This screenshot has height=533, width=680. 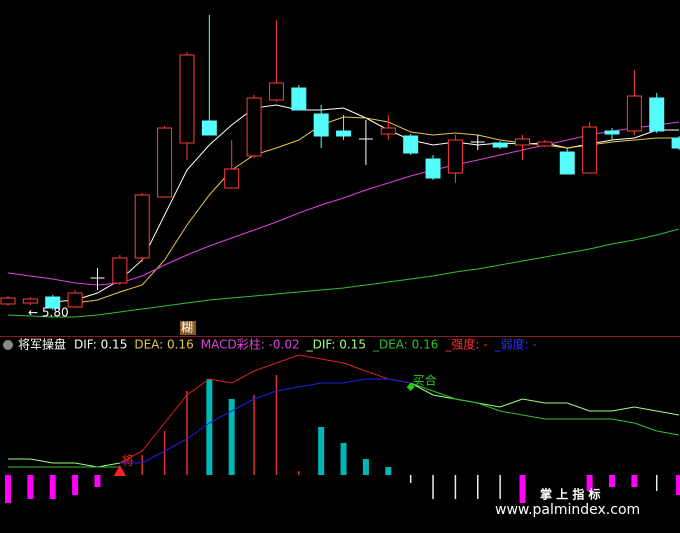 What do you see at coordinates (425, 380) in the screenshot?
I see `signal-label: 买合` at bounding box center [425, 380].